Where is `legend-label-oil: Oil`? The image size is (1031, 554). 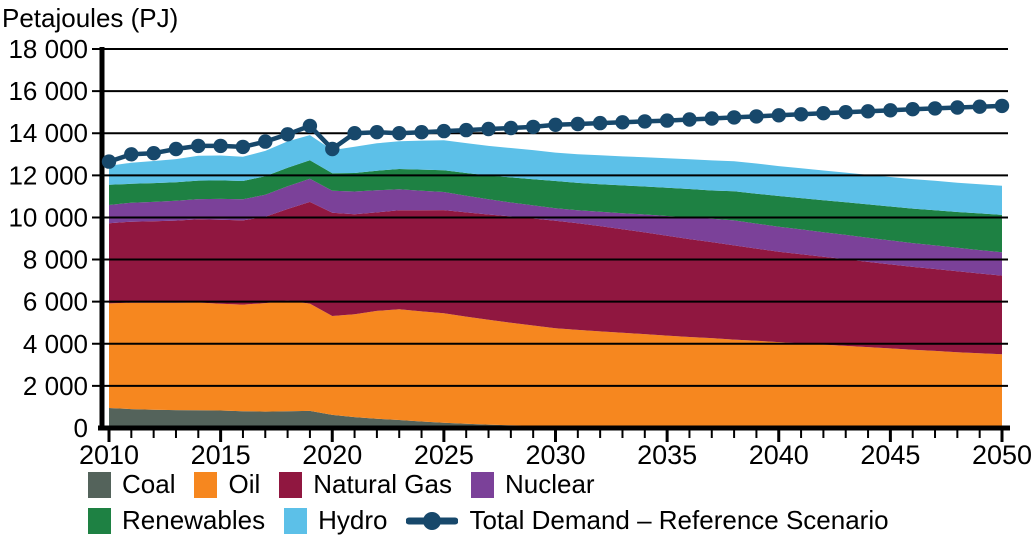 legend-label-oil: Oil is located at coordinates (244, 484).